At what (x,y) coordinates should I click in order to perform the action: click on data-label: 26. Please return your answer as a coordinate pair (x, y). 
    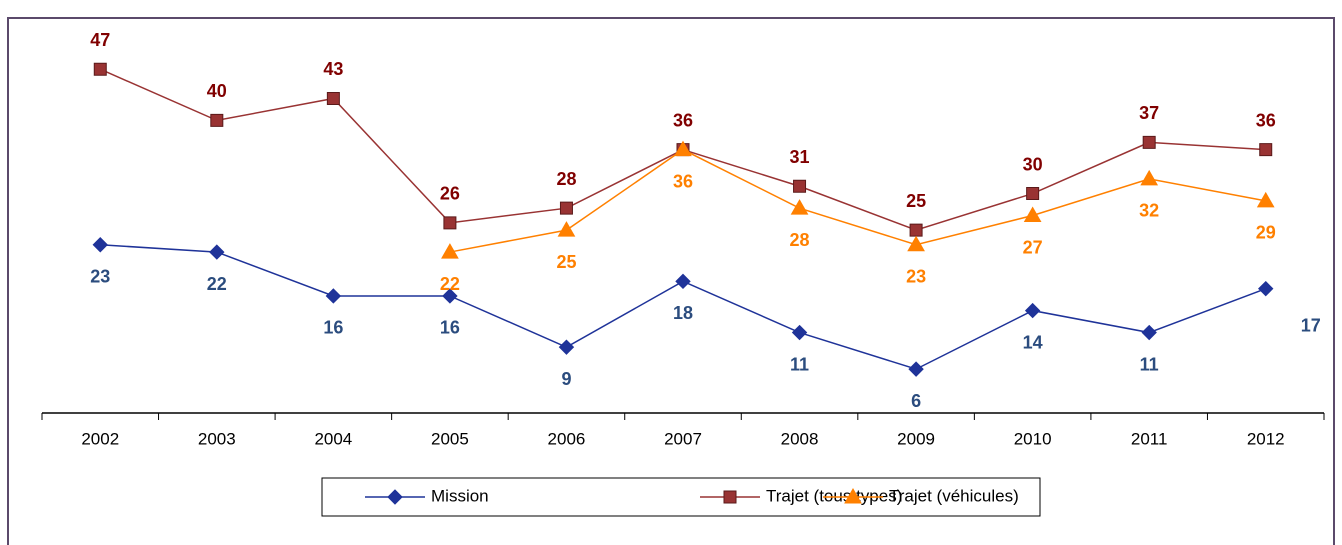
    Looking at the image, I should click on (450, 194).